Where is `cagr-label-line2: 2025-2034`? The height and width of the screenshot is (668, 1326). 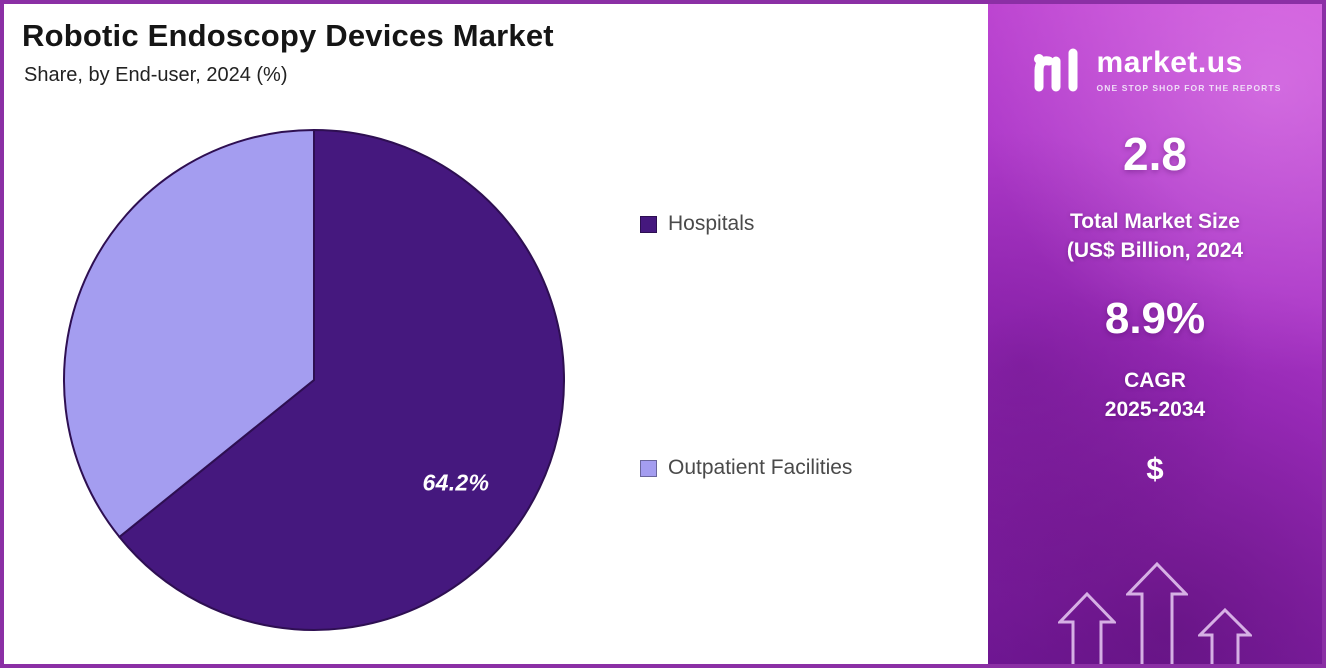 cagr-label-line2: 2025-2034 is located at coordinates (1155, 410).